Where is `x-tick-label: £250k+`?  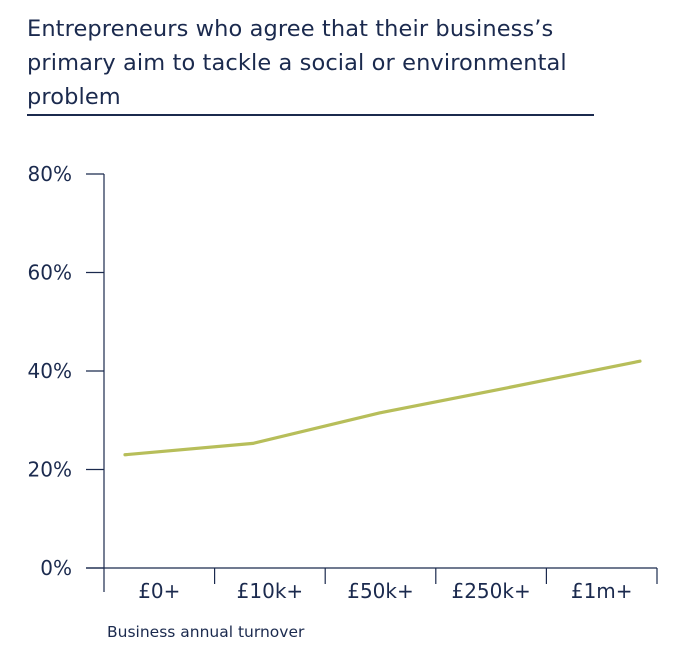 x-tick-label: £250k+ is located at coordinates (490, 591).